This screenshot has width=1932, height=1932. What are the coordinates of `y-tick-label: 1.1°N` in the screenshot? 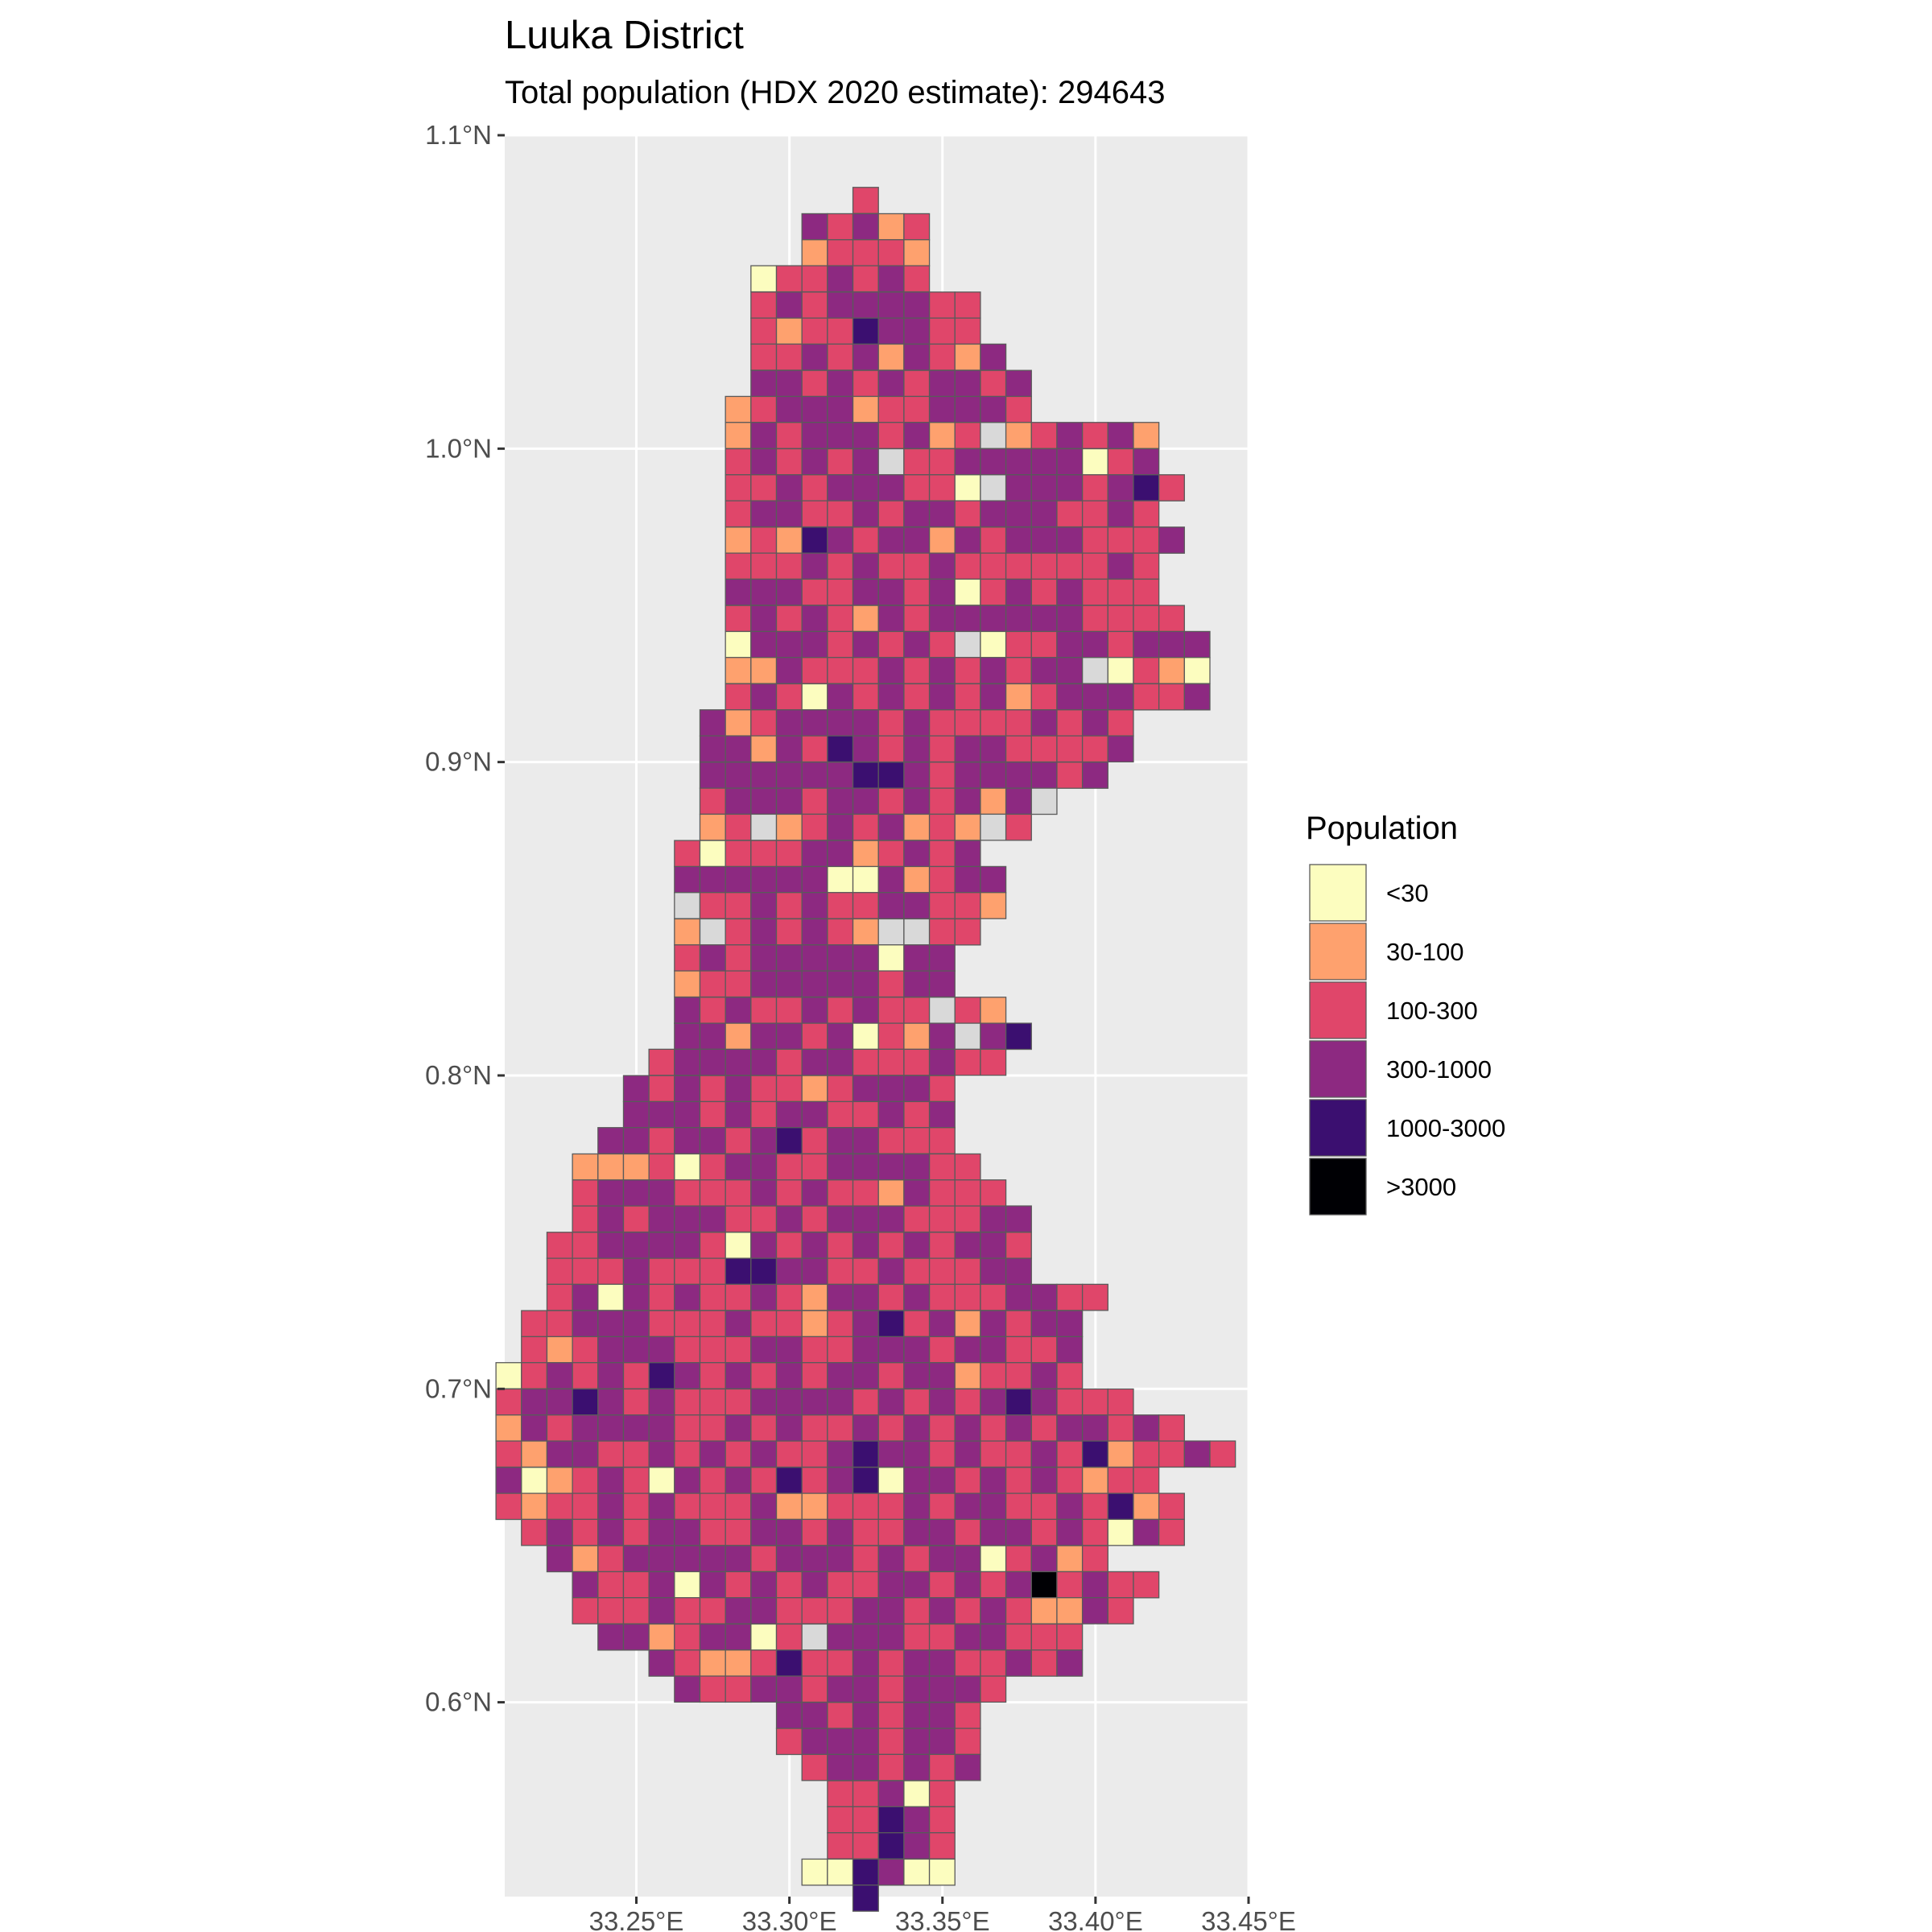 It's located at (458, 135).